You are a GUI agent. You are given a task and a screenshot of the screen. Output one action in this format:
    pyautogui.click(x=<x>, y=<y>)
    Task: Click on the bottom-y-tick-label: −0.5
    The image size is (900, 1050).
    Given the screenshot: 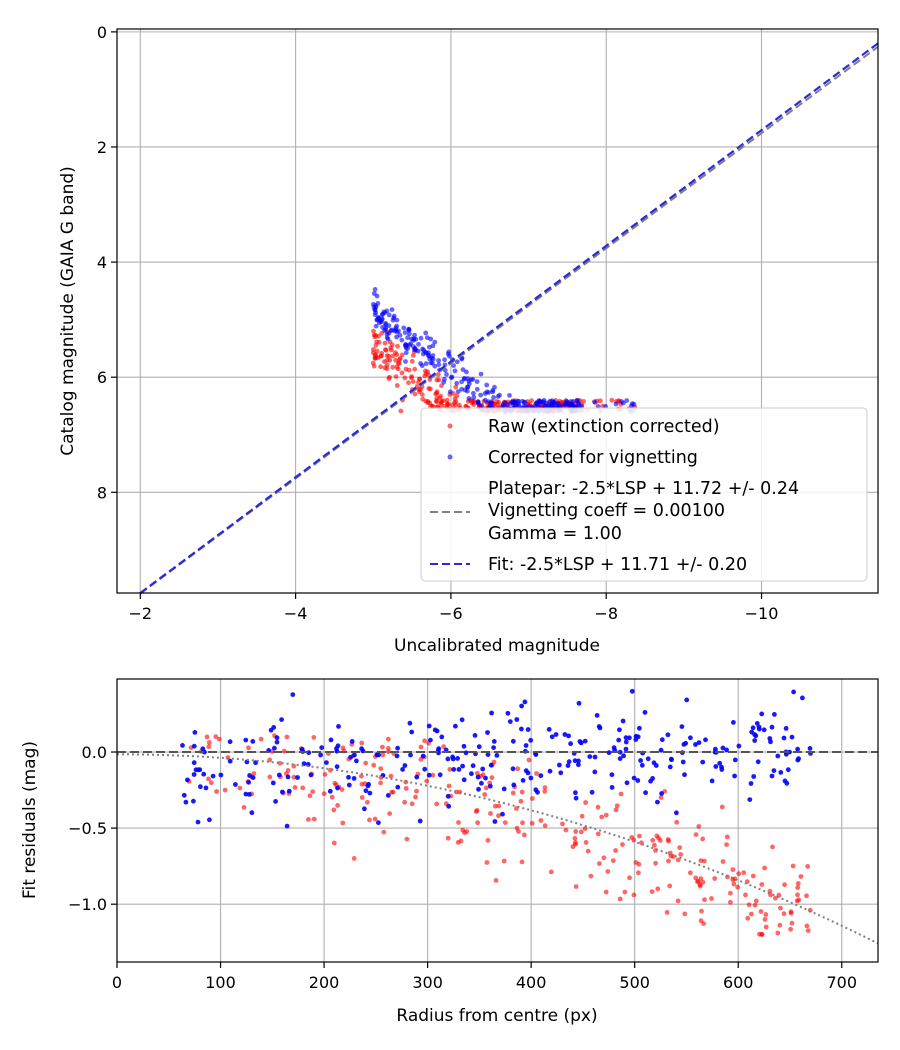 What is the action you would take?
    pyautogui.click(x=87, y=828)
    